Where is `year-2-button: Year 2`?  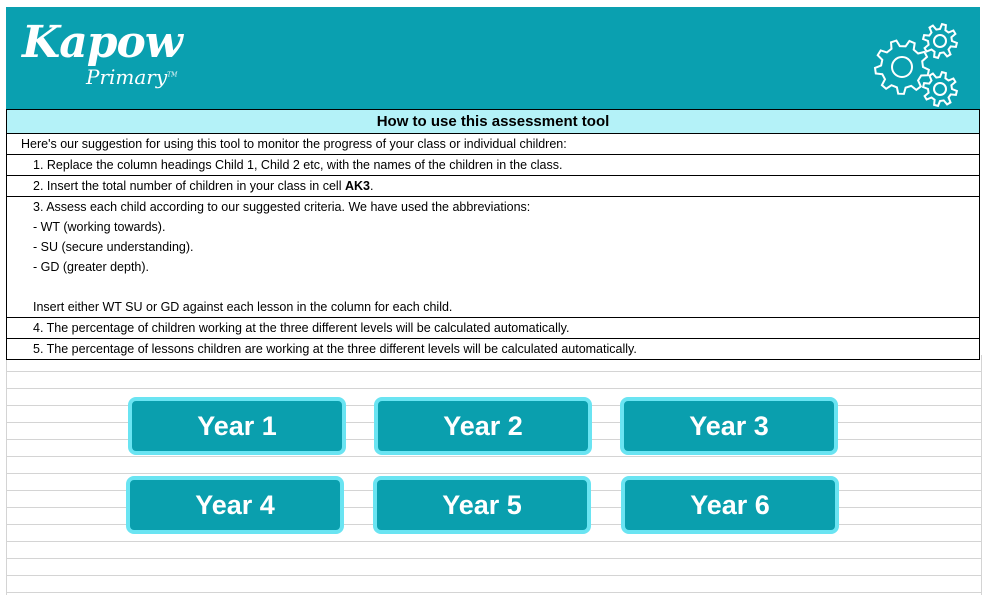
year-2-button: Year 2 is located at coordinates (483, 426).